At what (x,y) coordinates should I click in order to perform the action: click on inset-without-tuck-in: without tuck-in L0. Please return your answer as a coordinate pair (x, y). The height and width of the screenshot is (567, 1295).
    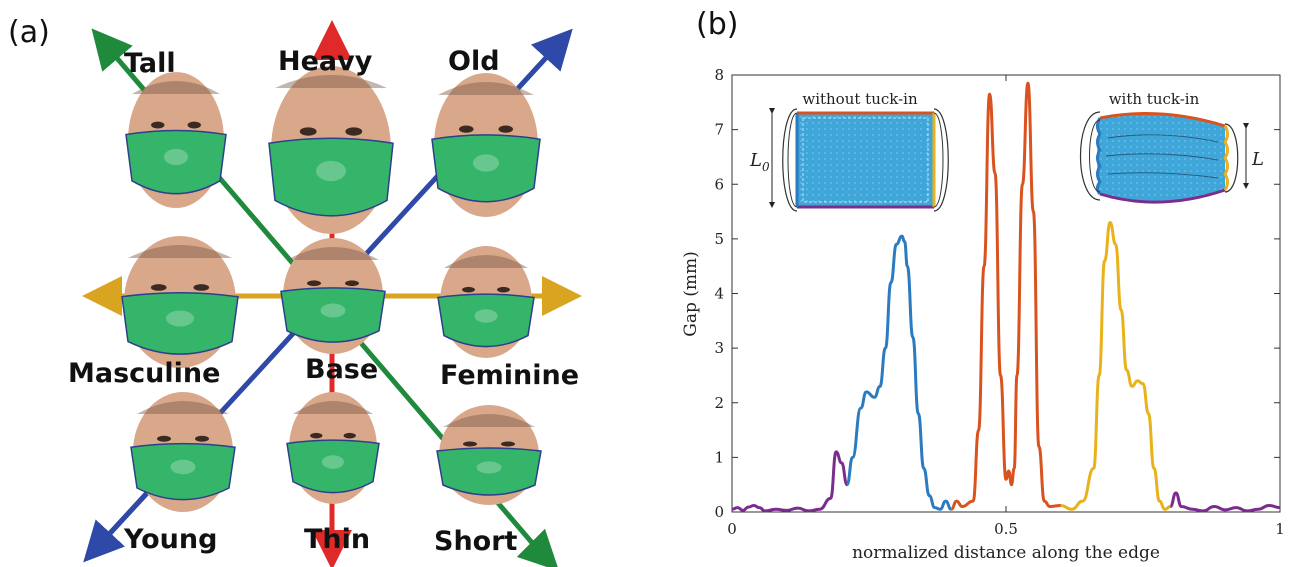
    Looking at the image, I should click on (849, 151).